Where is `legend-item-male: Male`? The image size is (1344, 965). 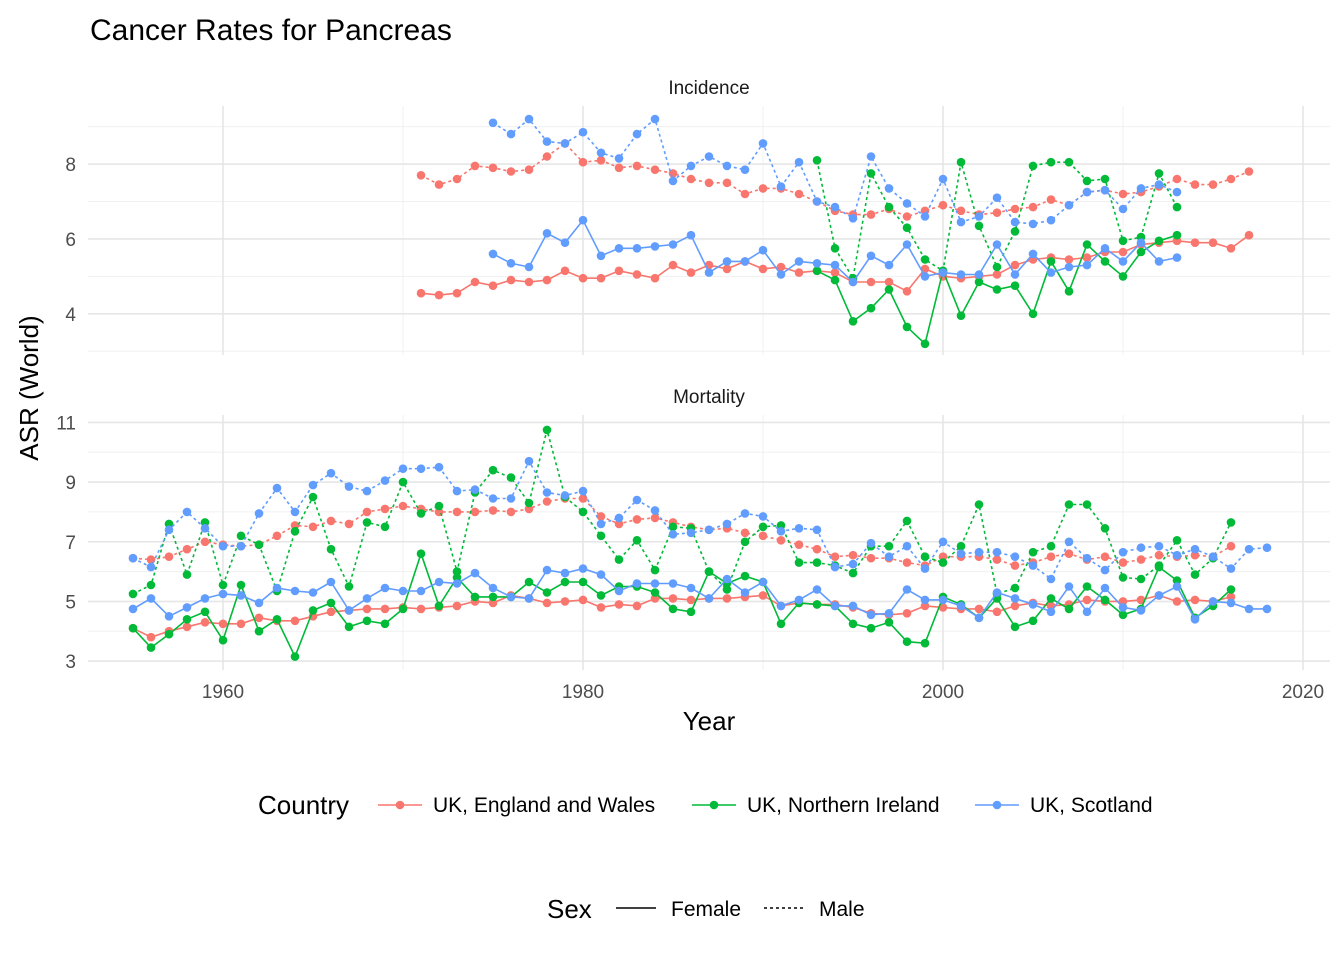
legend-item-male: Male is located at coordinates (814, 909).